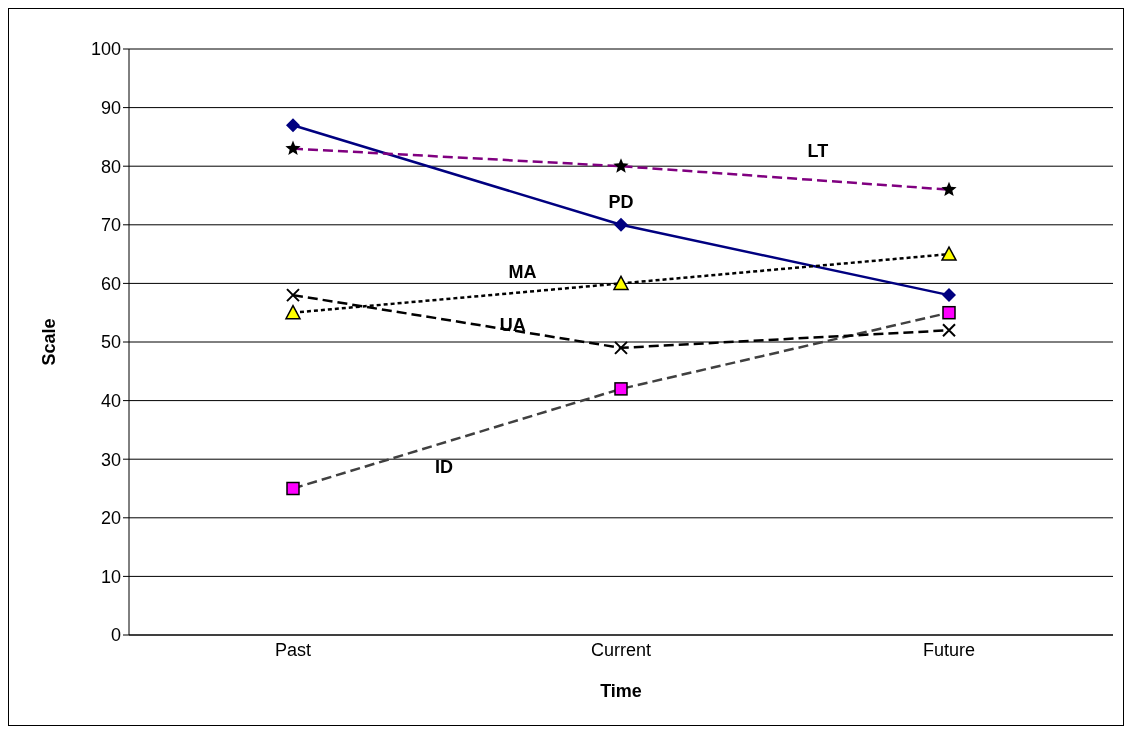 The height and width of the screenshot is (734, 1132). What do you see at coordinates (105, 49) in the screenshot?
I see `y-tick-label: 100` at bounding box center [105, 49].